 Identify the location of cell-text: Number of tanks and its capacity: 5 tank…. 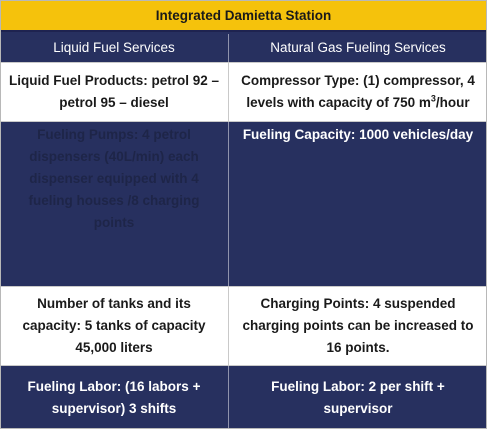
(114, 325).